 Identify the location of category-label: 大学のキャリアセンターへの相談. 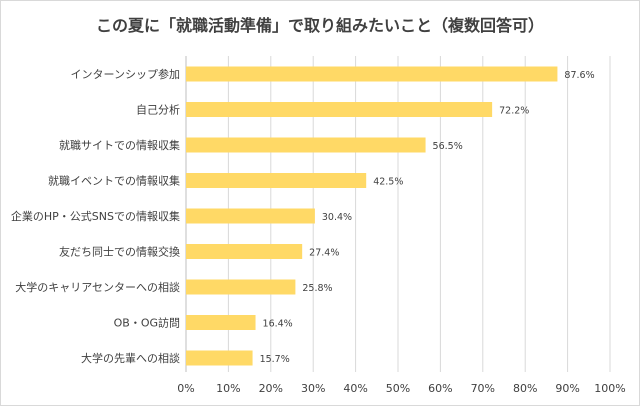
(97, 287).